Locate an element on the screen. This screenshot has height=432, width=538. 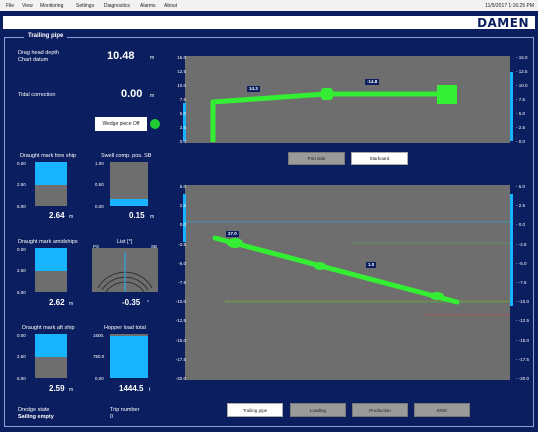
axis-tick-label: -20.0 is located at coordinates (180, 378).